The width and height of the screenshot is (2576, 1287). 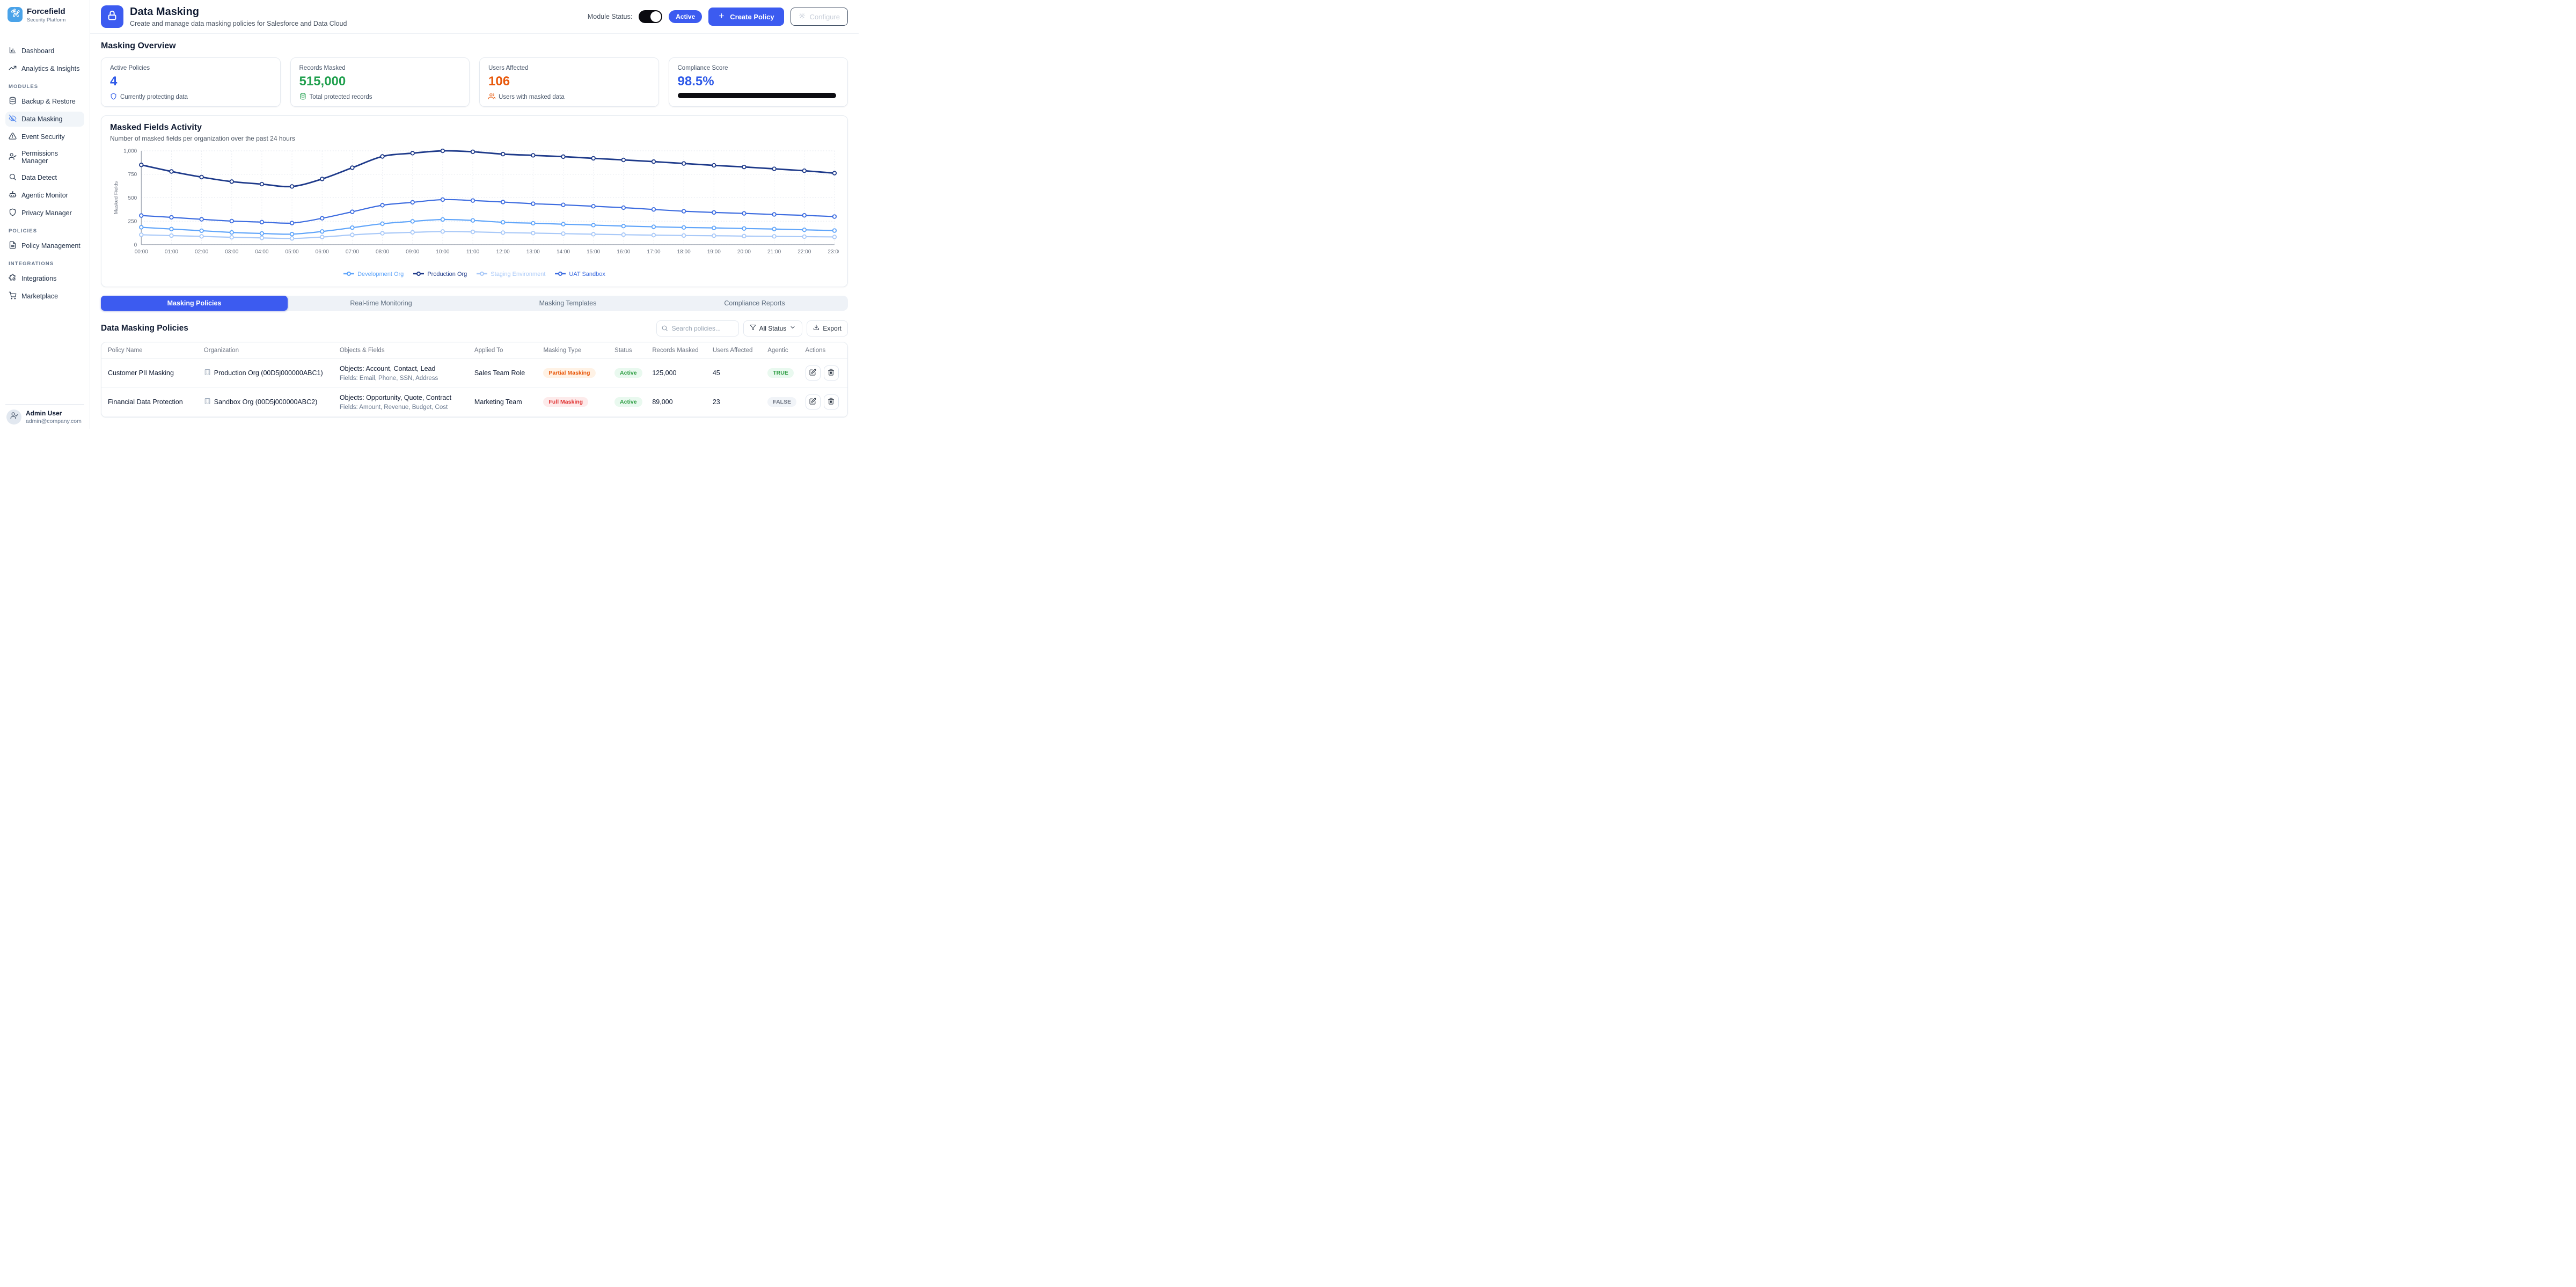 What do you see at coordinates (50, 69) in the screenshot?
I see `sidebar-item-label: Analytics & Insights` at bounding box center [50, 69].